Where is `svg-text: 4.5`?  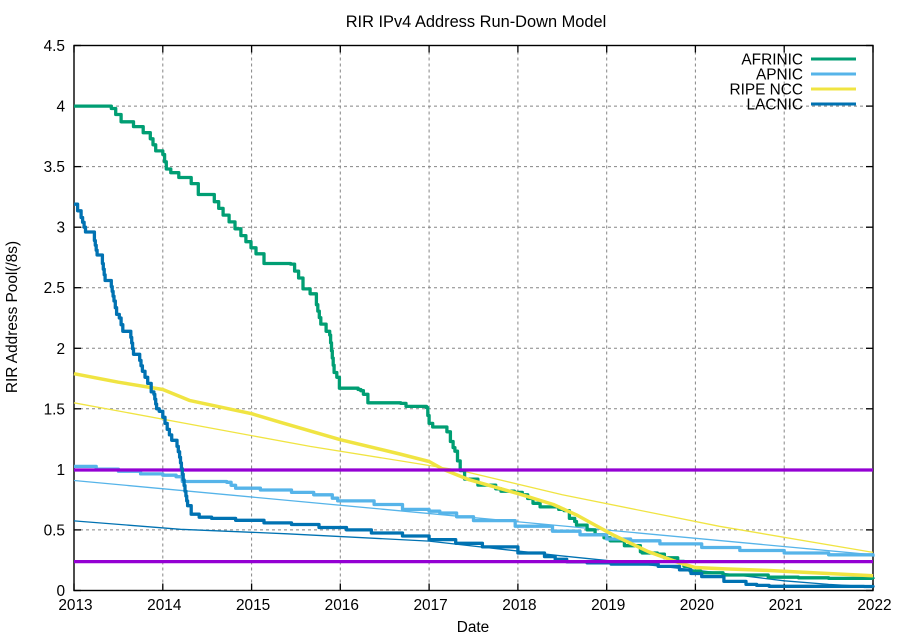 svg-text: 4.5 is located at coordinates (54, 46).